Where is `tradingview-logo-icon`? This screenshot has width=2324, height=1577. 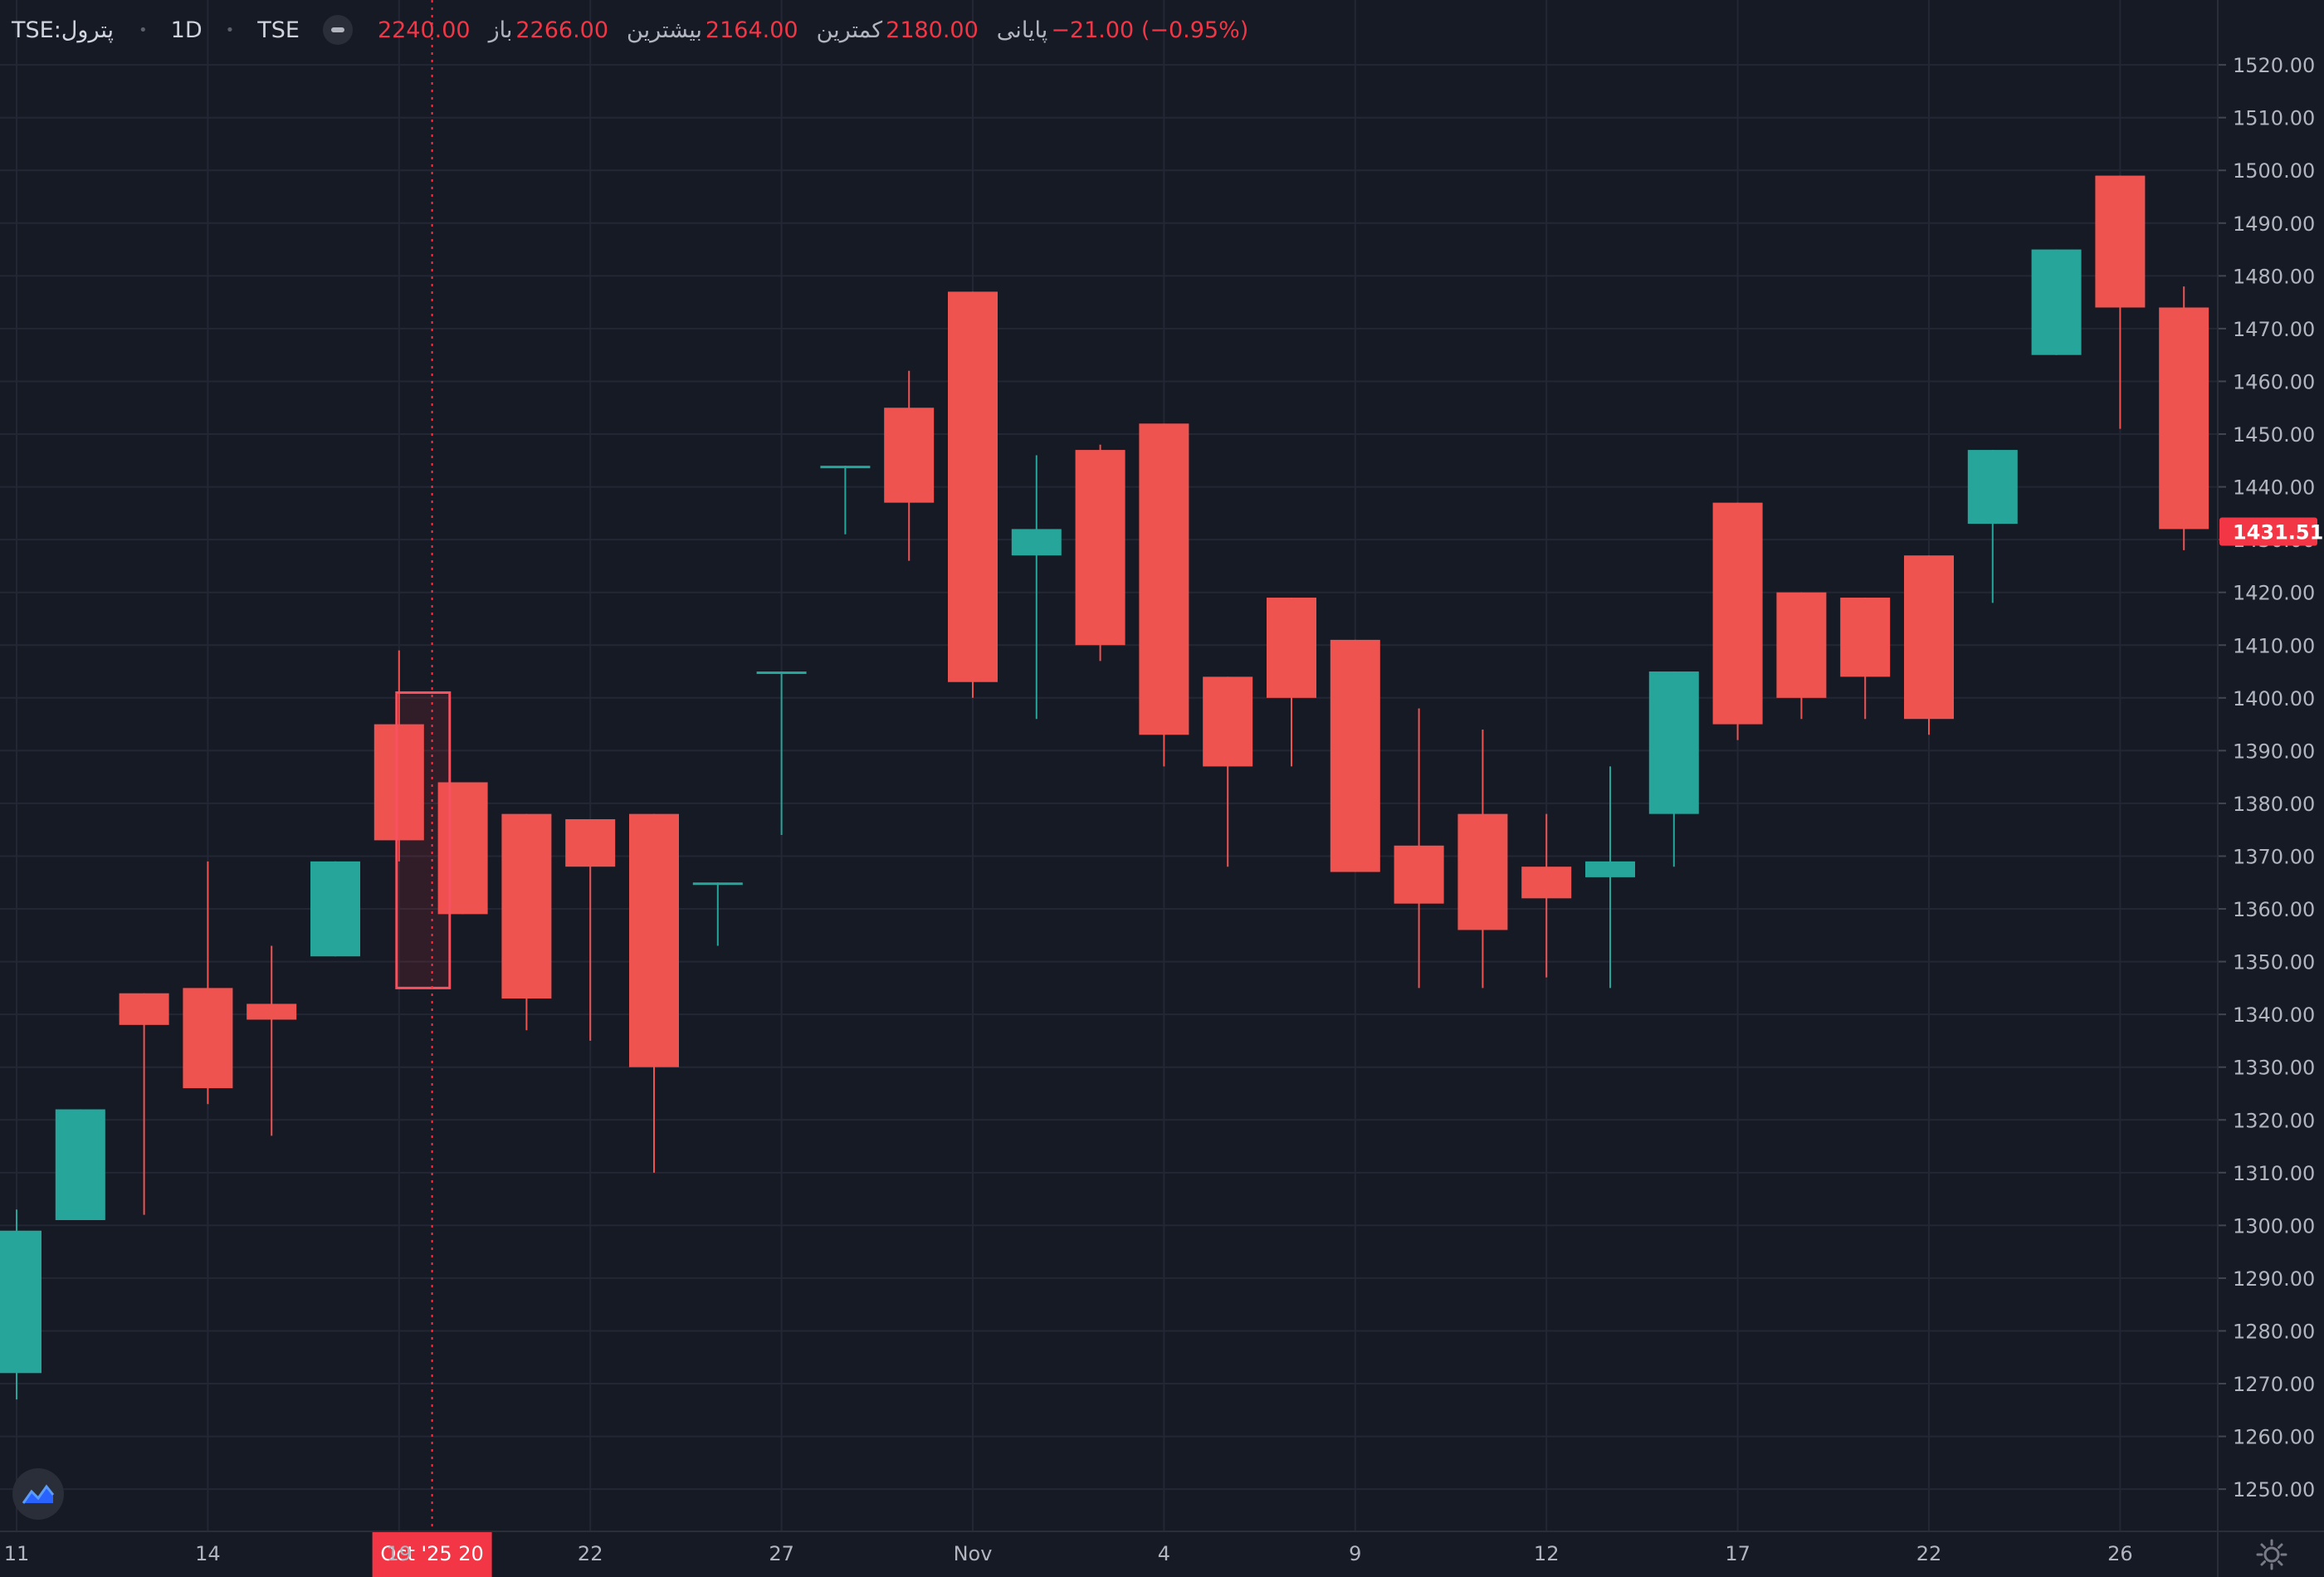 tradingview-logo-icon is located at coordinates (38, 1494).